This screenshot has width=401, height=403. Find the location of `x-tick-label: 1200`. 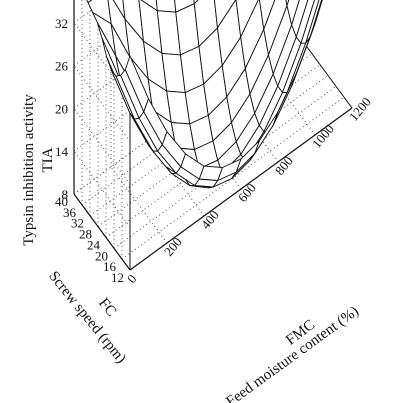

x-tick-label: 1200 is located at coordinates (360, 109).